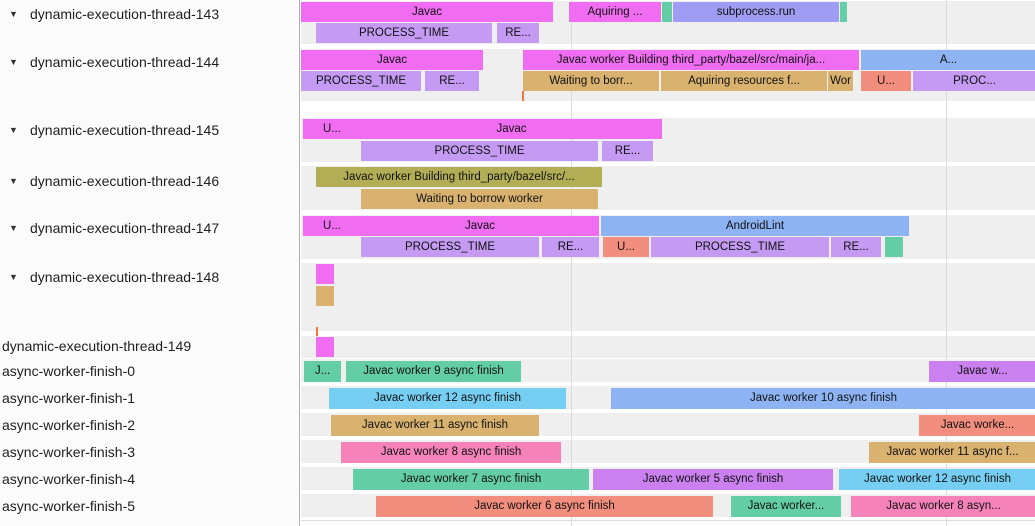 Image resolution: width=1035 pixels, height=526 pixels. I want to click on track-name-label: async-worker-finish-1, so click(69, 398).